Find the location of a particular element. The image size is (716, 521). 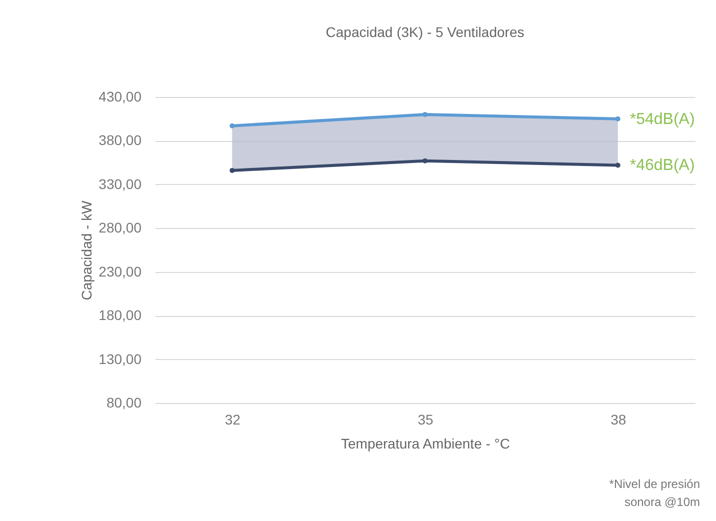

series-label: *54dB(A) is located at coordinates (662, 119).